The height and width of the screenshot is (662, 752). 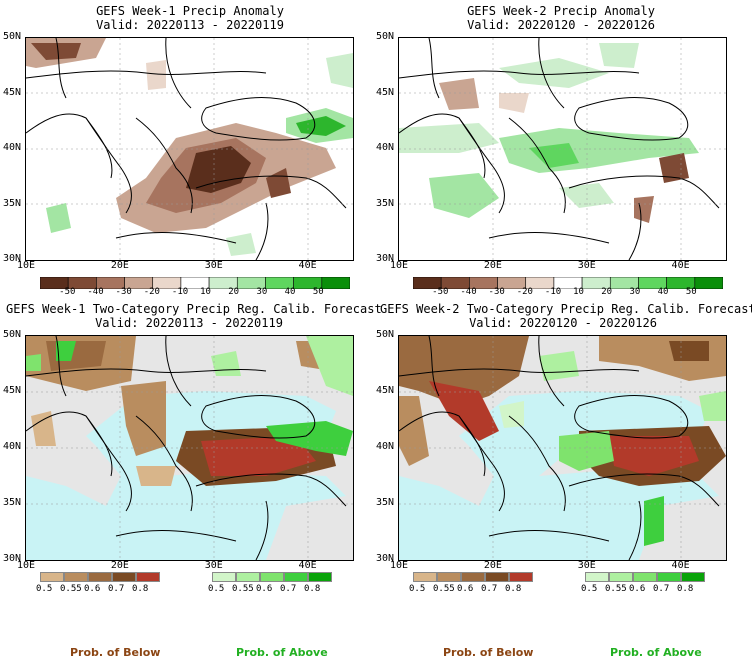 I want to click on prob-below-caption-left: Prob. of Below, so click(x=115, y=652).